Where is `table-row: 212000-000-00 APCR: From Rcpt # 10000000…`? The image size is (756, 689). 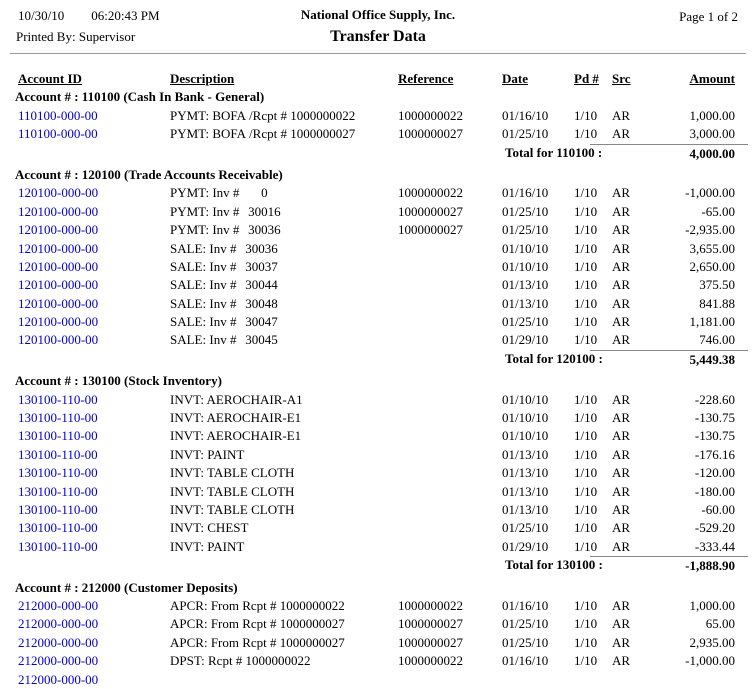
table-row: 212000-000-00 APCR: From Rcpt # 10000000… is located at coordinates (378, 606).